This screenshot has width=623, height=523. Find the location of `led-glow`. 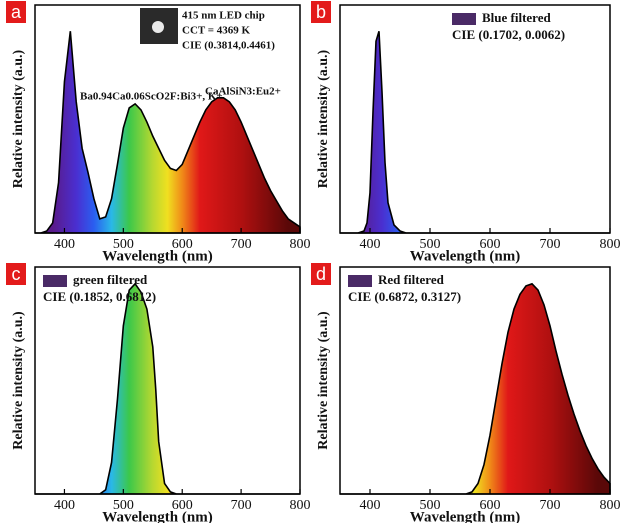

led-glow is located at coordinates (158, 27).